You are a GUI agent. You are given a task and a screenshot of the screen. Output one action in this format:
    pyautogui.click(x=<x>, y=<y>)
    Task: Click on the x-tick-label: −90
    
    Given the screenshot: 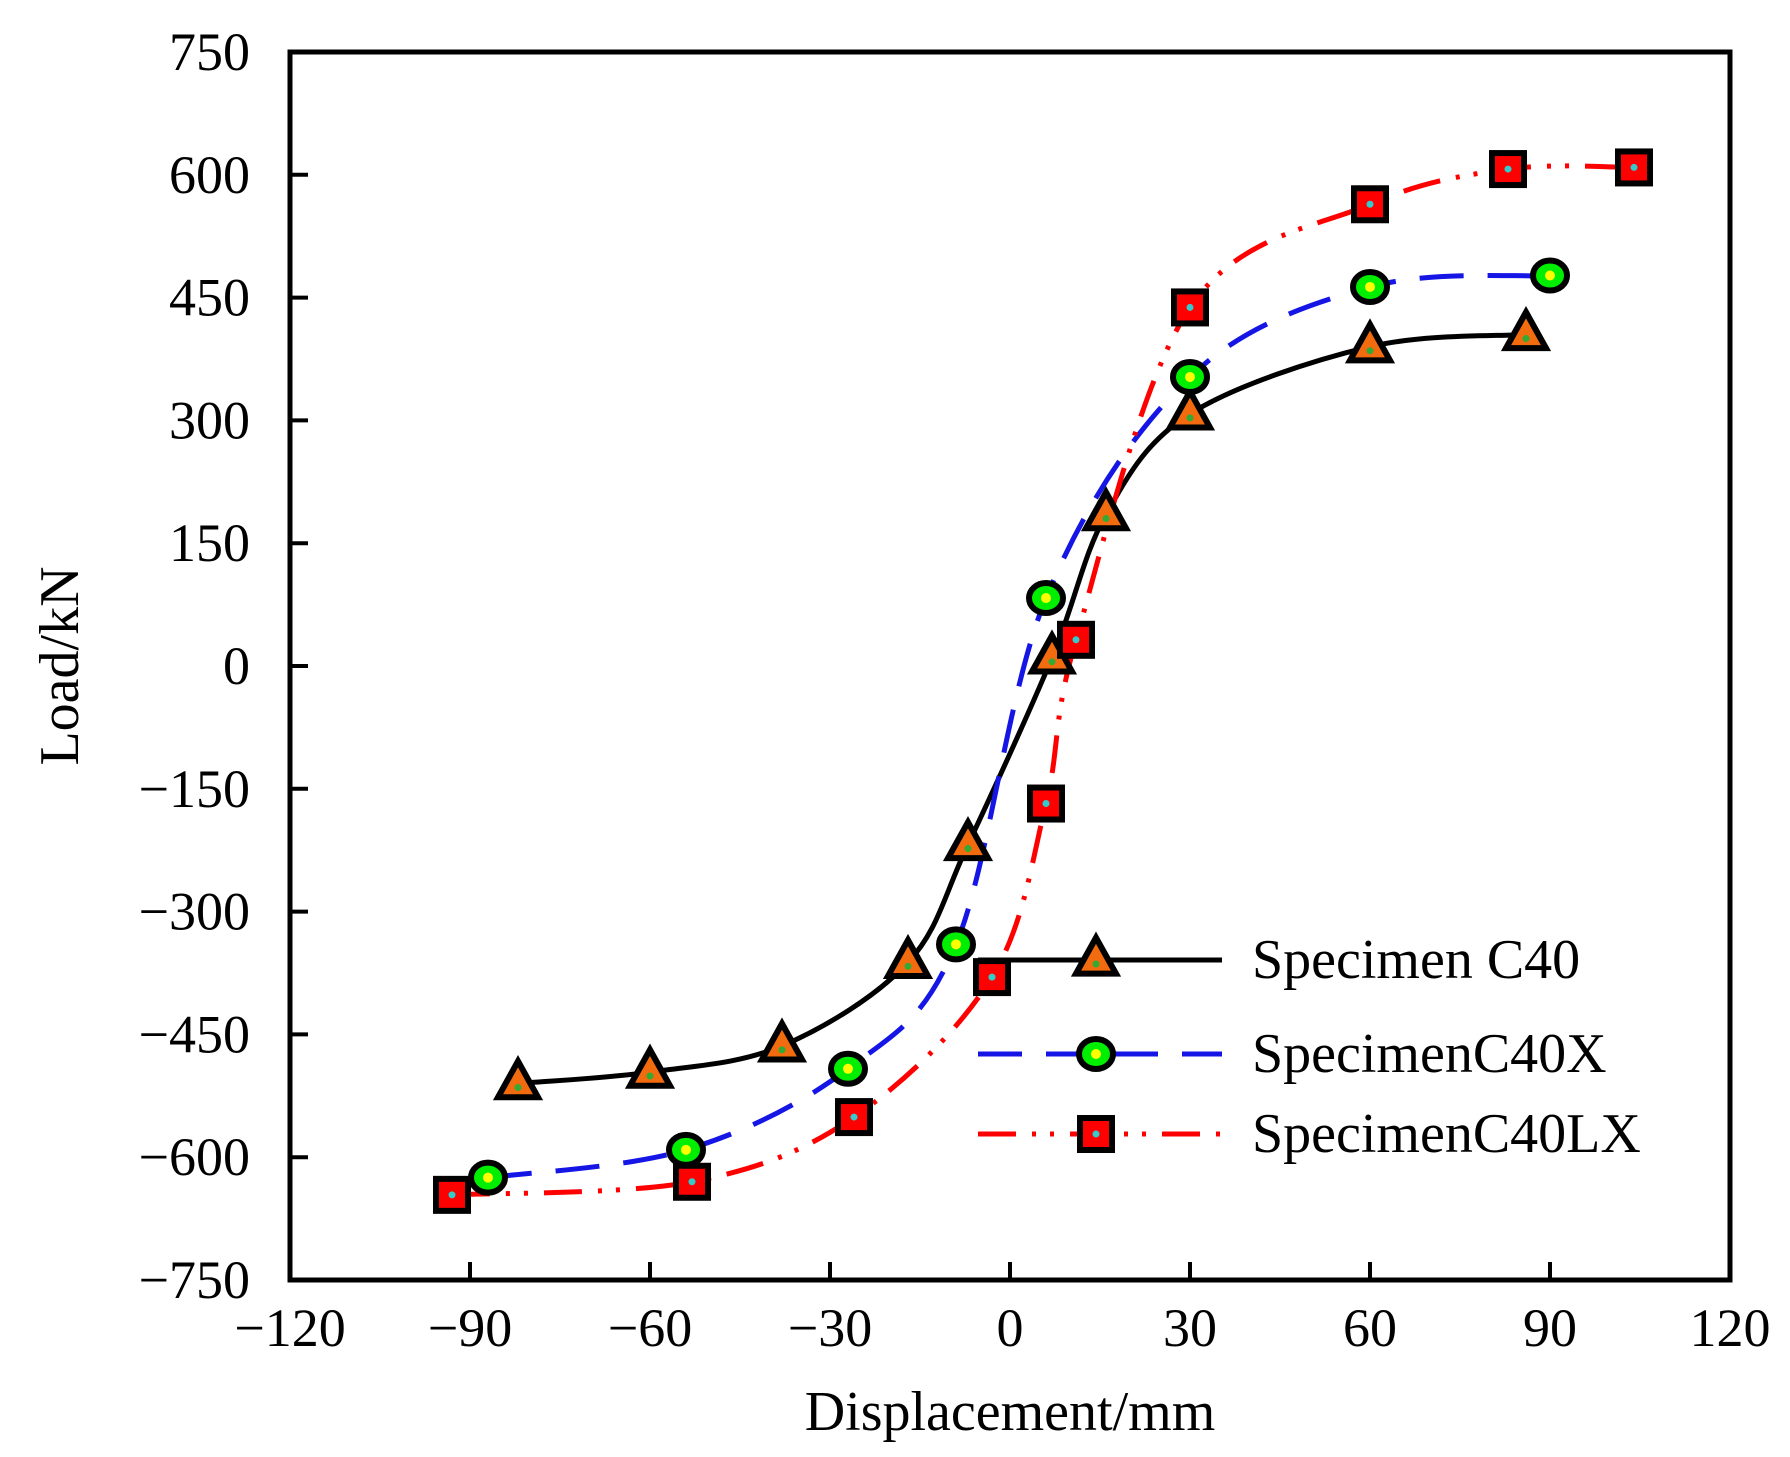 What is the action you would take?
    pyautogui.click(x=470, y=1328)
    